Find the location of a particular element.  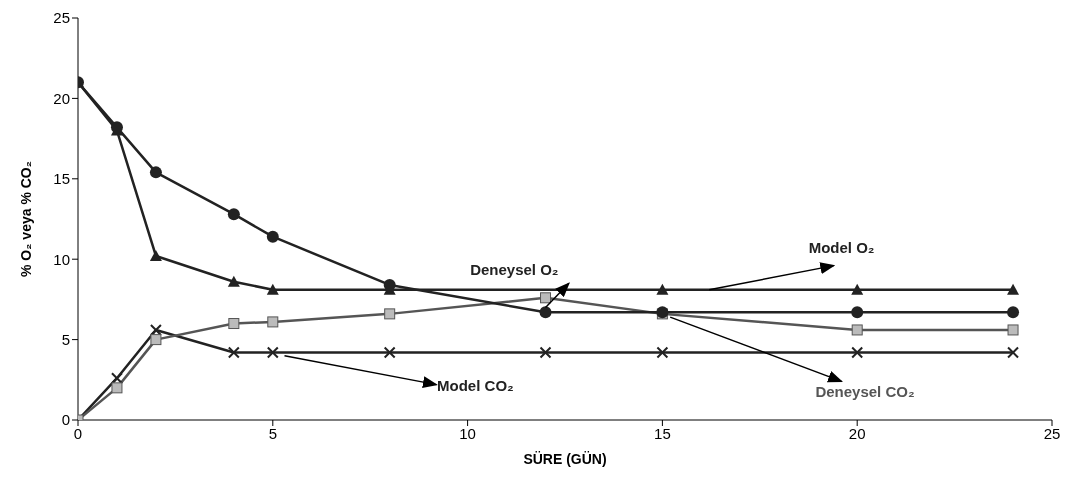

y-tick-label: 15 is located at coordinates (61, 179).